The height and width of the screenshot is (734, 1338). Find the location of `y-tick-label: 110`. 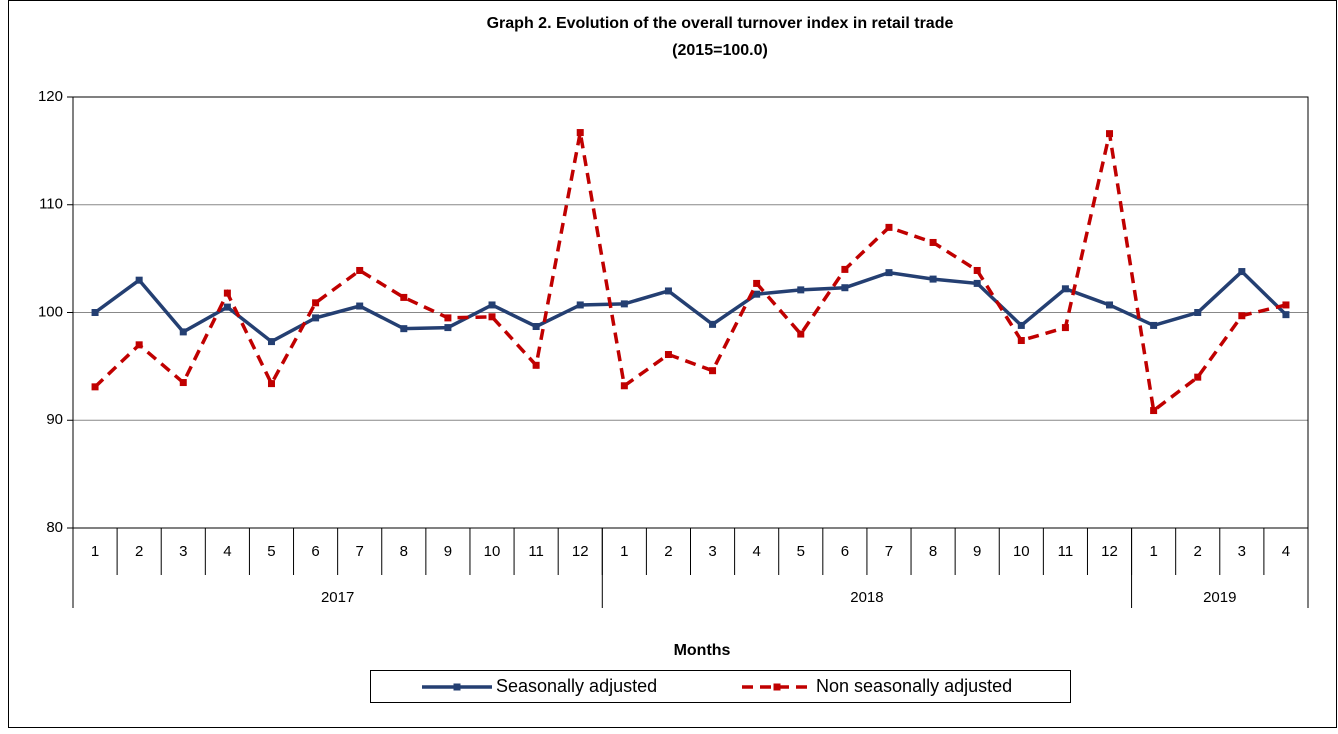

y-tick-label: 110 is located at coordinates (51, 204).